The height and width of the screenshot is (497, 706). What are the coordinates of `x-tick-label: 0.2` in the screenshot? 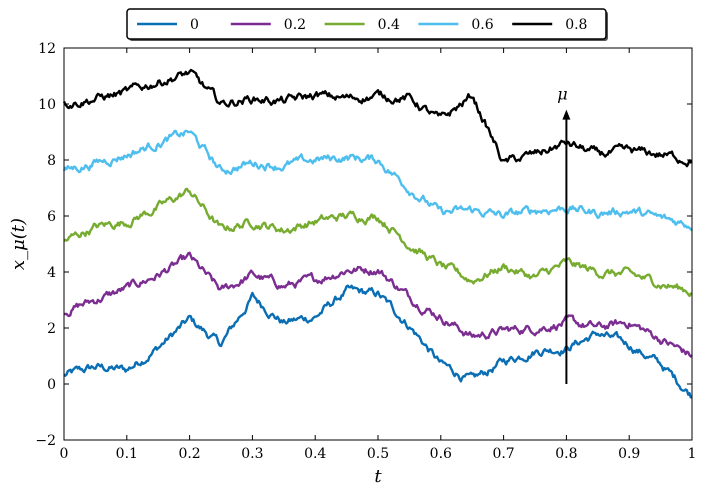 It's located at (189, 454).